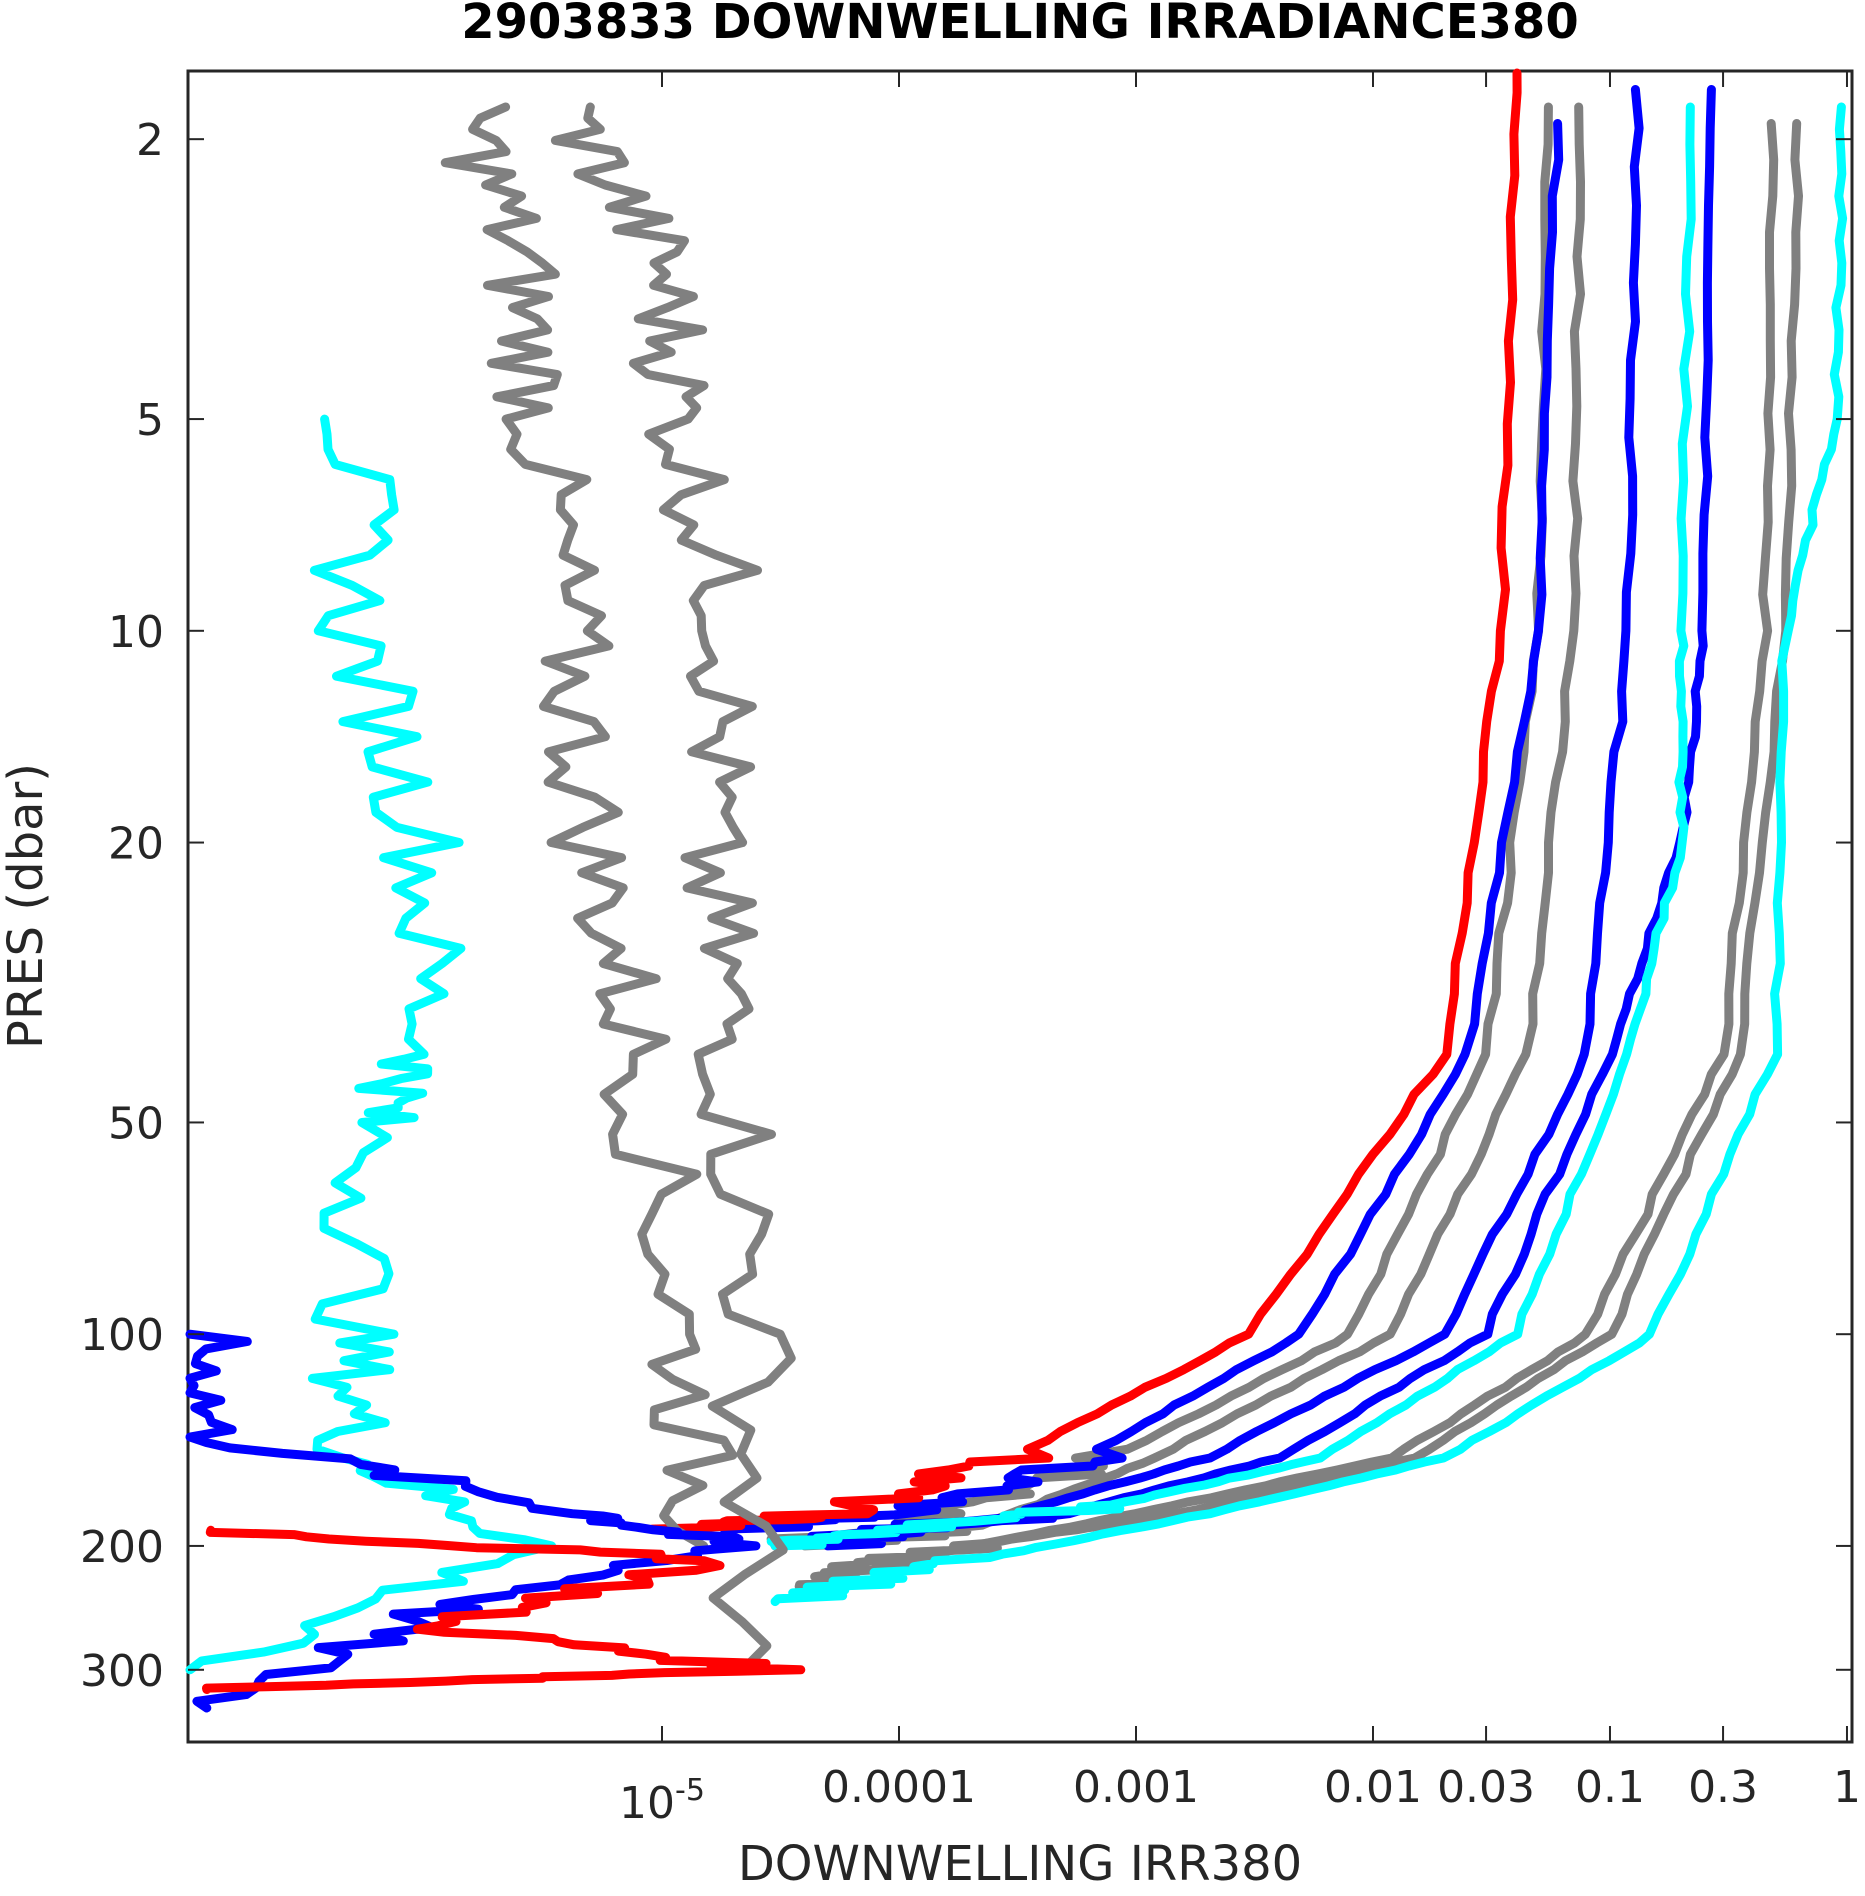  I want to click on y-tick-label: 5, so click(150, 420).